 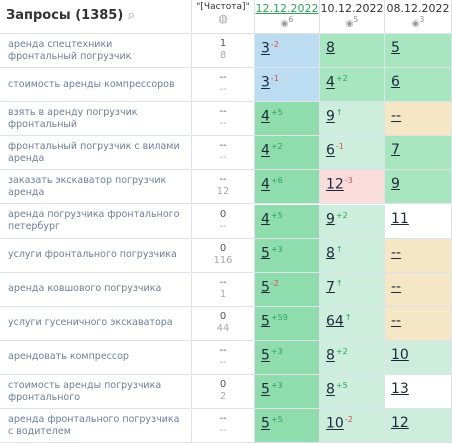 I want to click on date-header: 10.12.2022 ◉5, so click(x=352, y=17).